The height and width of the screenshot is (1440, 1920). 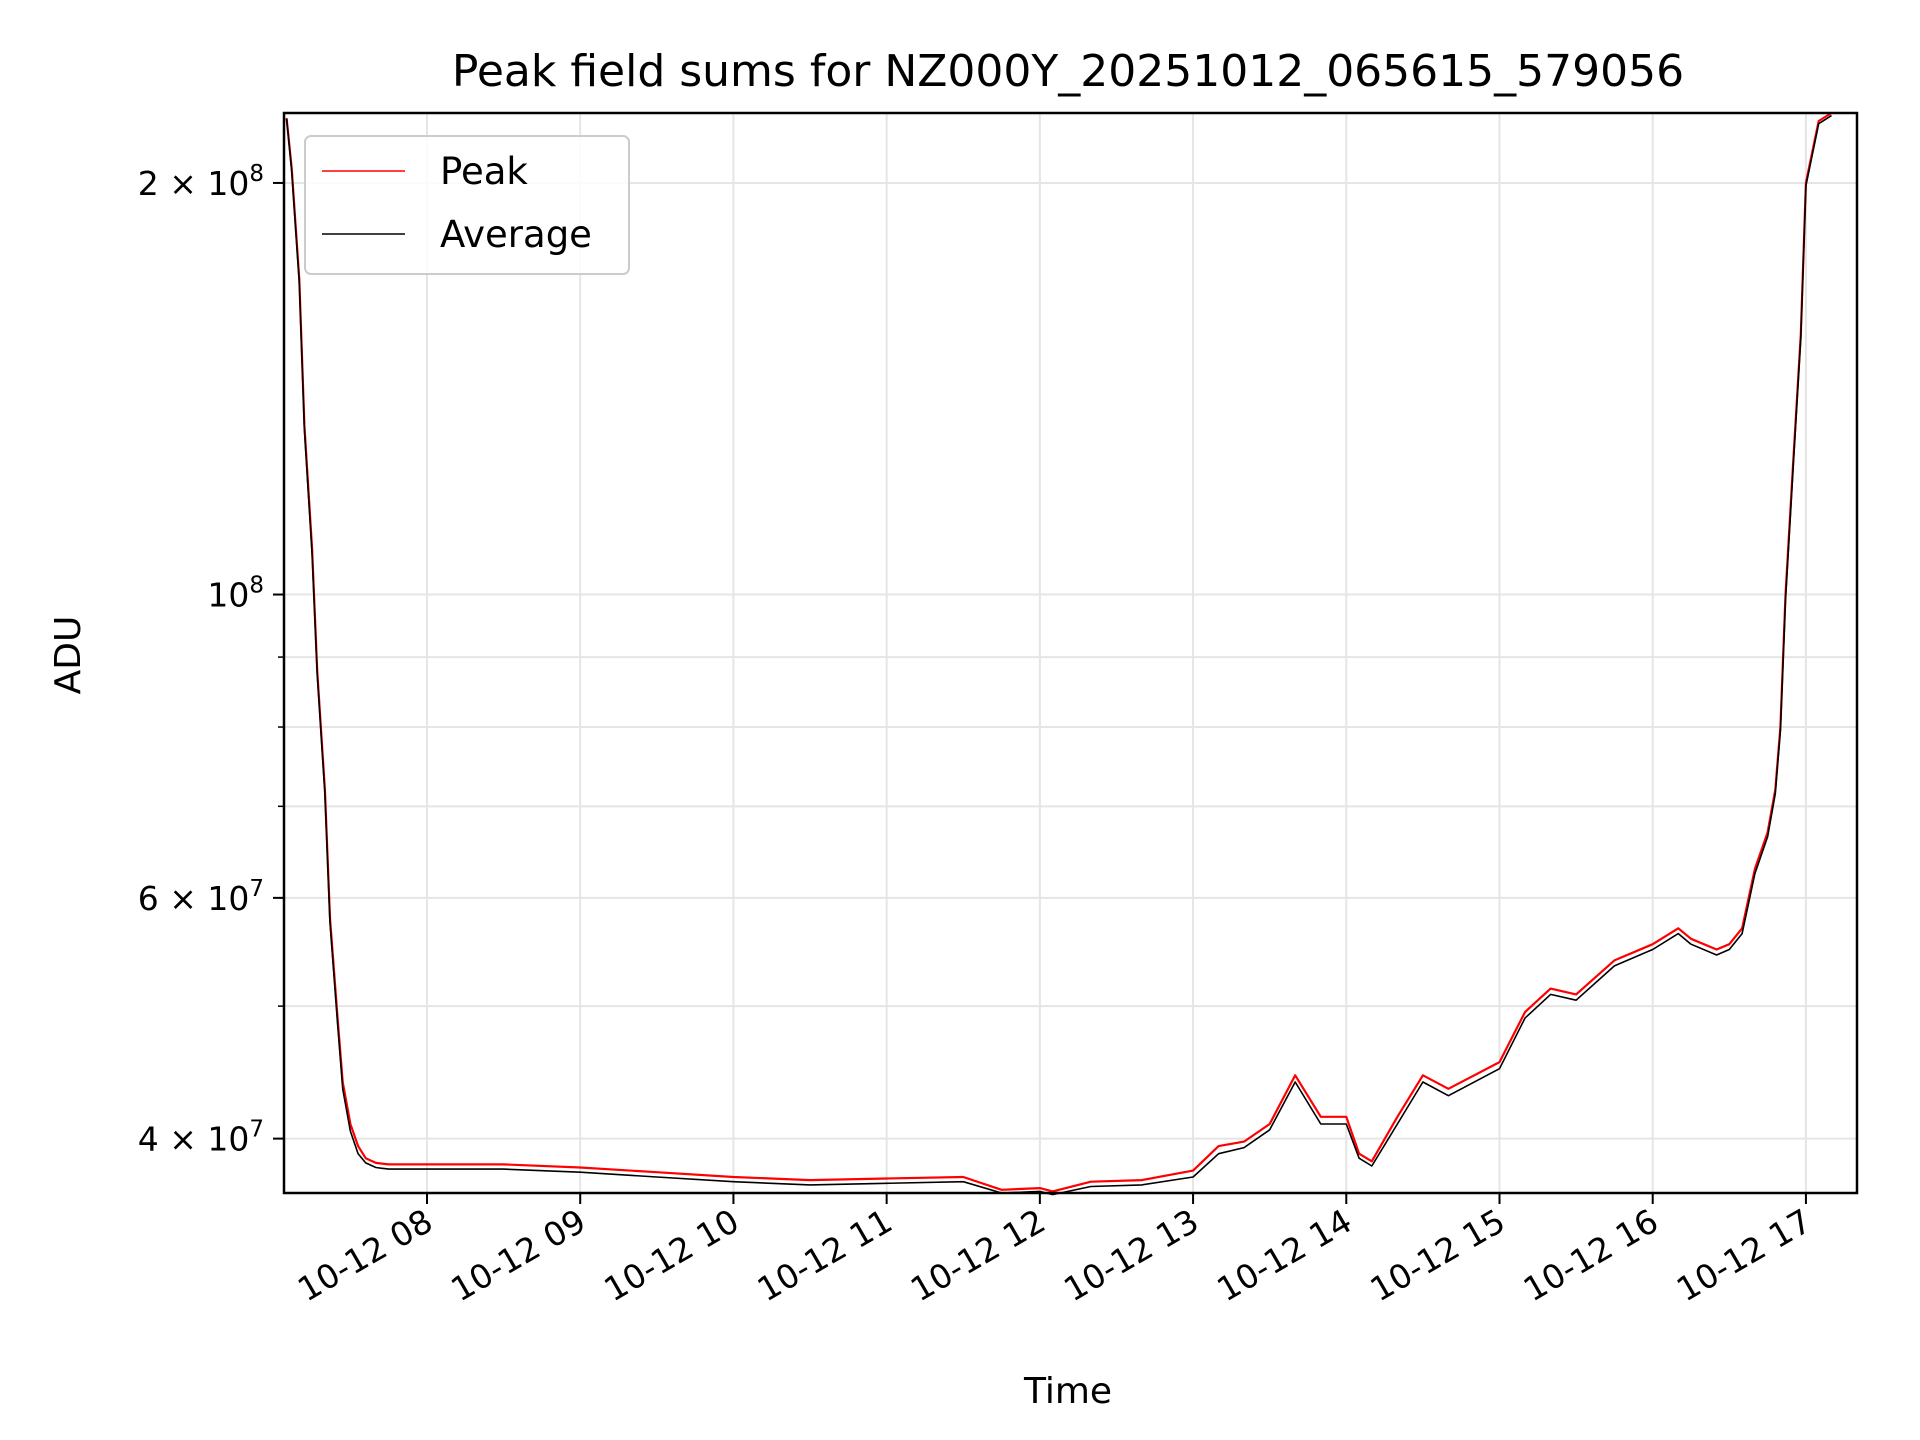 What do you see at coordinates (201, 182) in the screenshot?
I see `y-tick-label: 2 × 108` at bounding box center [201, 182].